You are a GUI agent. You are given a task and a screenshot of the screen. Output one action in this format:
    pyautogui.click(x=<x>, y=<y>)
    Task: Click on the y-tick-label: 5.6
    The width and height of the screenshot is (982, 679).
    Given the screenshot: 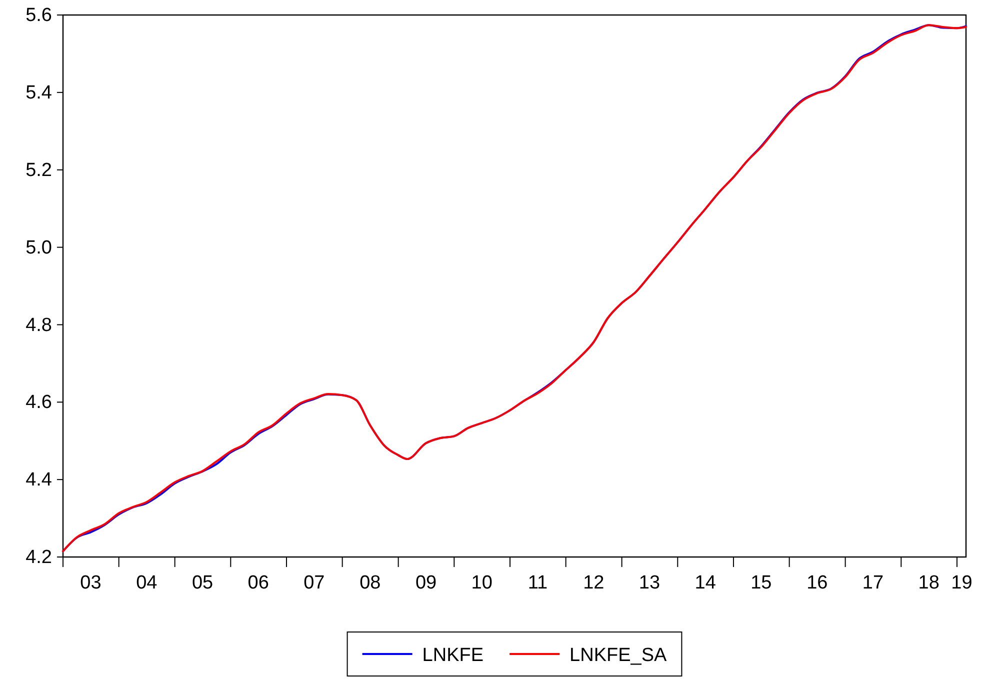 What is the action you would take?
    pyautogui.click(x=39, y=15)
    